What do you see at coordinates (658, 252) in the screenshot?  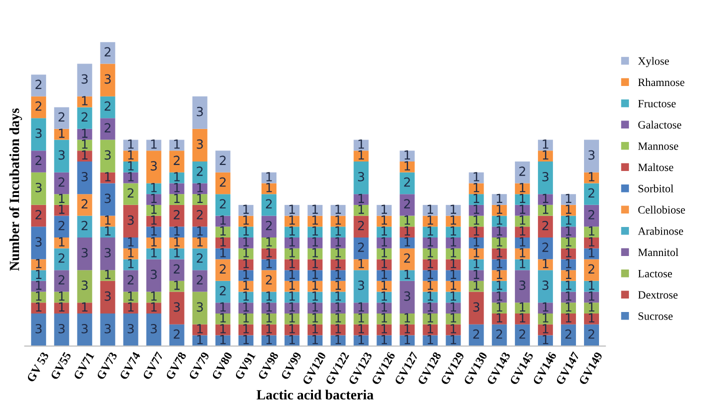 I see `legend-label: Mannitol` at bounding box center [658, 252].